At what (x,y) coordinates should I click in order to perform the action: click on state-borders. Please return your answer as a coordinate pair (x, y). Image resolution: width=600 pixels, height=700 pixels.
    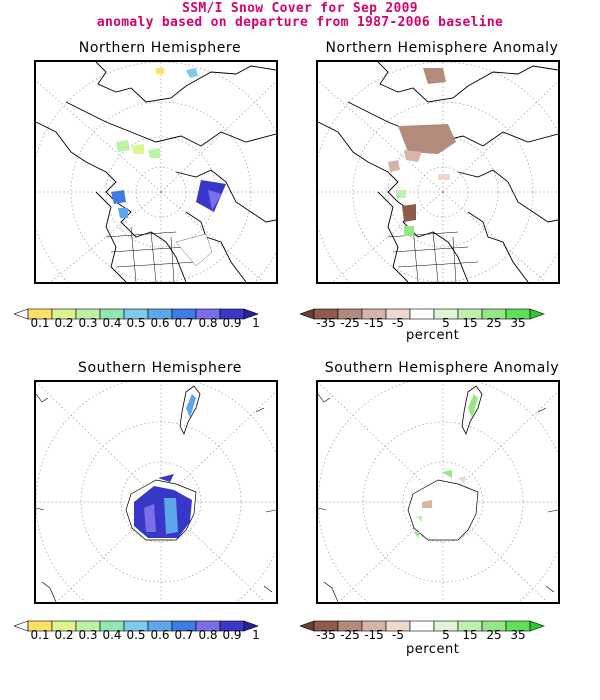
    Looking at the image, I should click on (151, 254).